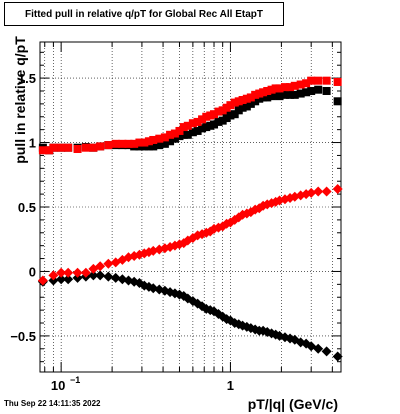 Image resolution: width=400 pixels, height=414 pixels. Describe the element at coordinates (230, 385) in the screenshot. I see `x-tick-label: 1` at that location.